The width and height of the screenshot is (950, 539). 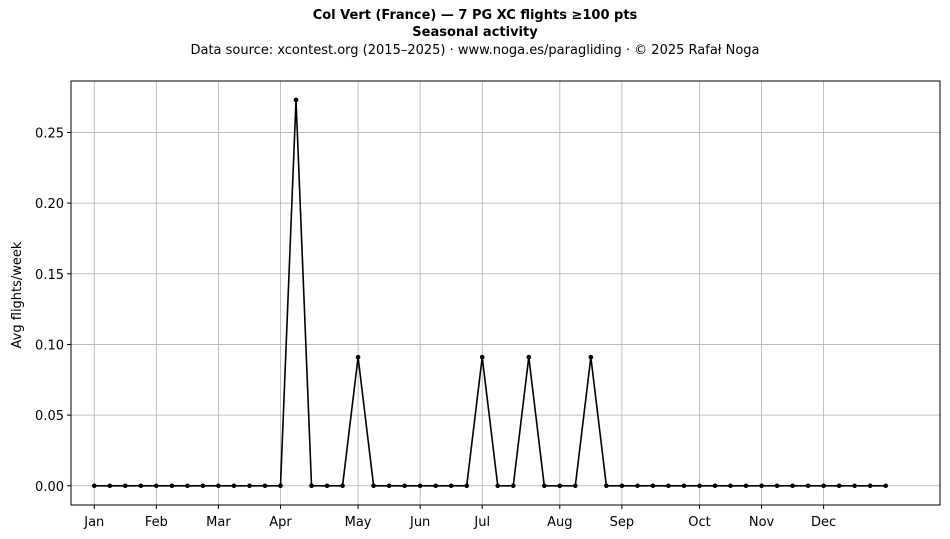 I want to click on y-tick-label: 0.05, so click(x=49, y=416).